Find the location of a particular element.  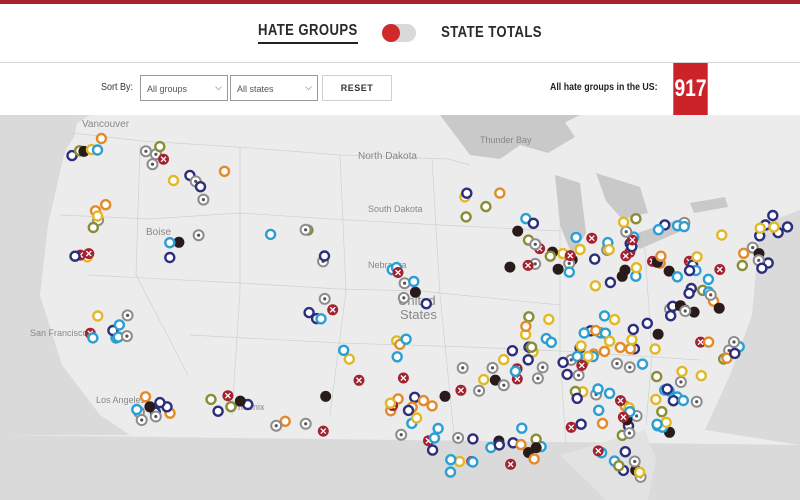

reset-button: RESET is located at coordinates (357, 88).